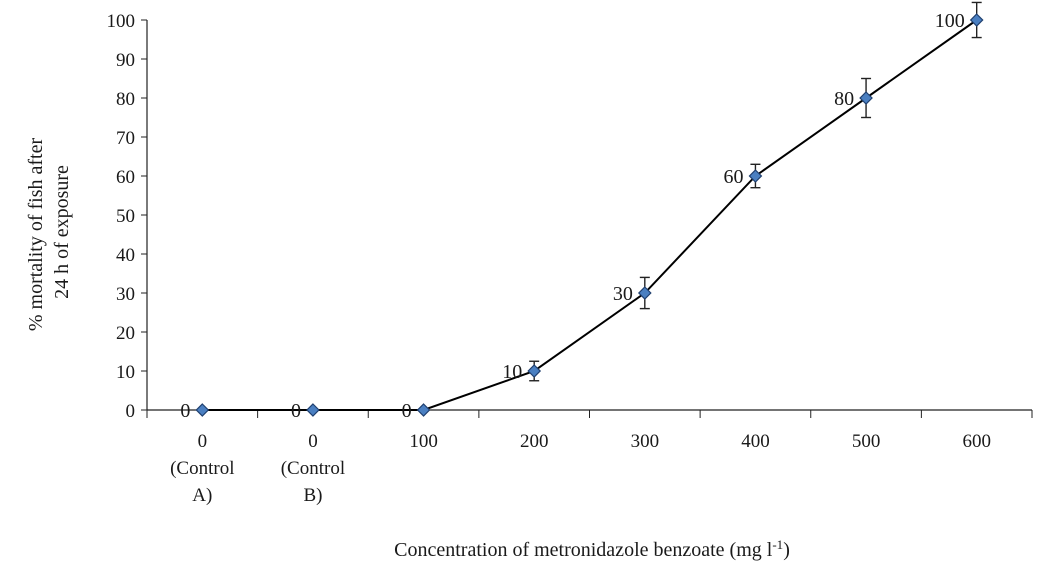  I want to click on x-tick-label-line: 400, so click(755, 441).